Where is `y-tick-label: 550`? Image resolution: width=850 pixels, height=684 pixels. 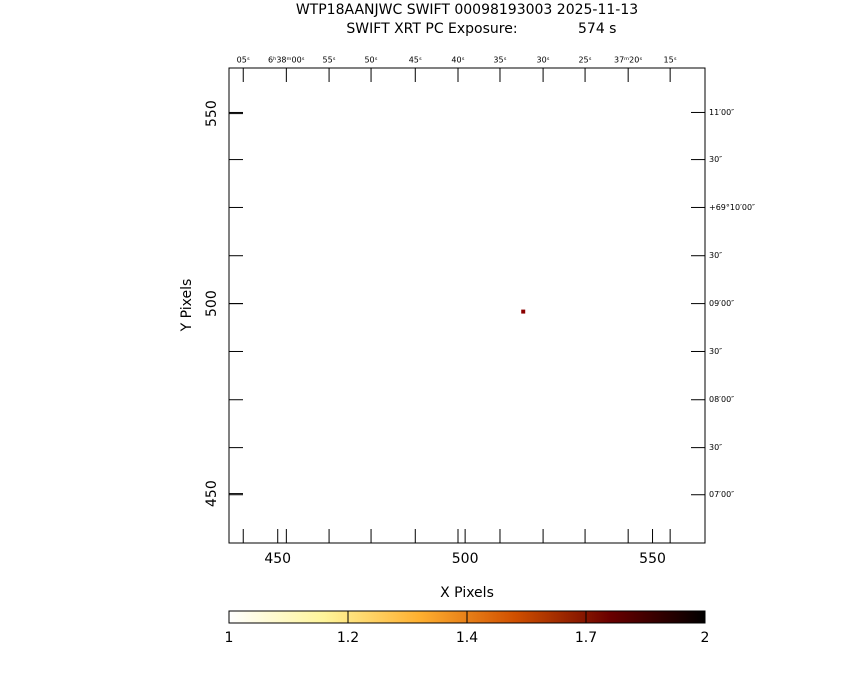
y-tick-label: 550 is located at coordinates (212, 113).